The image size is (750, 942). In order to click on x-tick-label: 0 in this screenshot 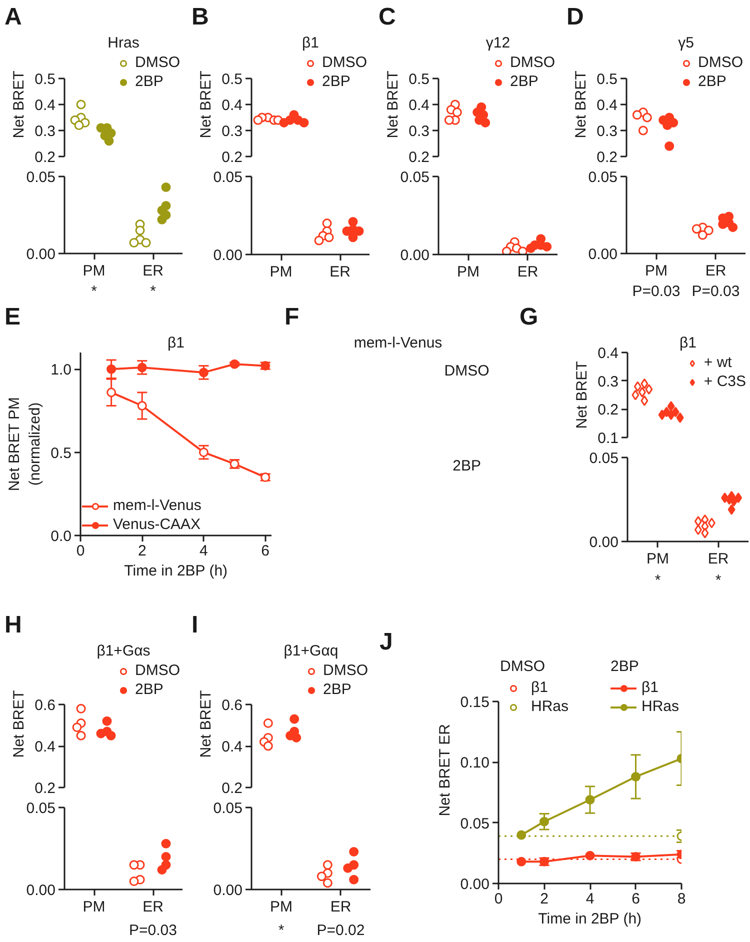, I will do `click(80, 551)`.